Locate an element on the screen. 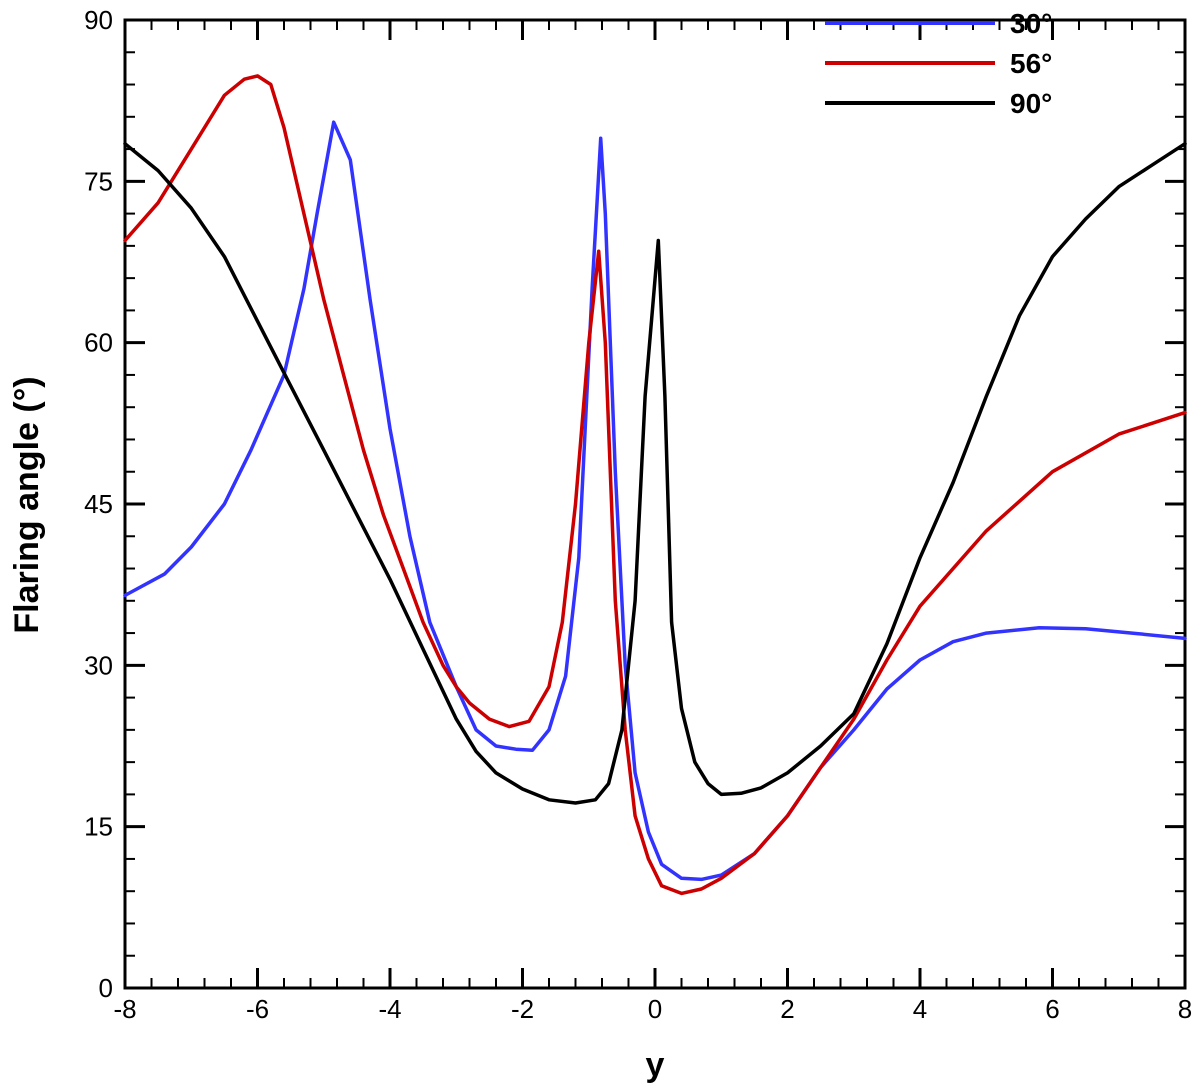 The height and width of the screenshot is (1086, 1200). y-tick-label: 90 is located at coordinates (98, 20).